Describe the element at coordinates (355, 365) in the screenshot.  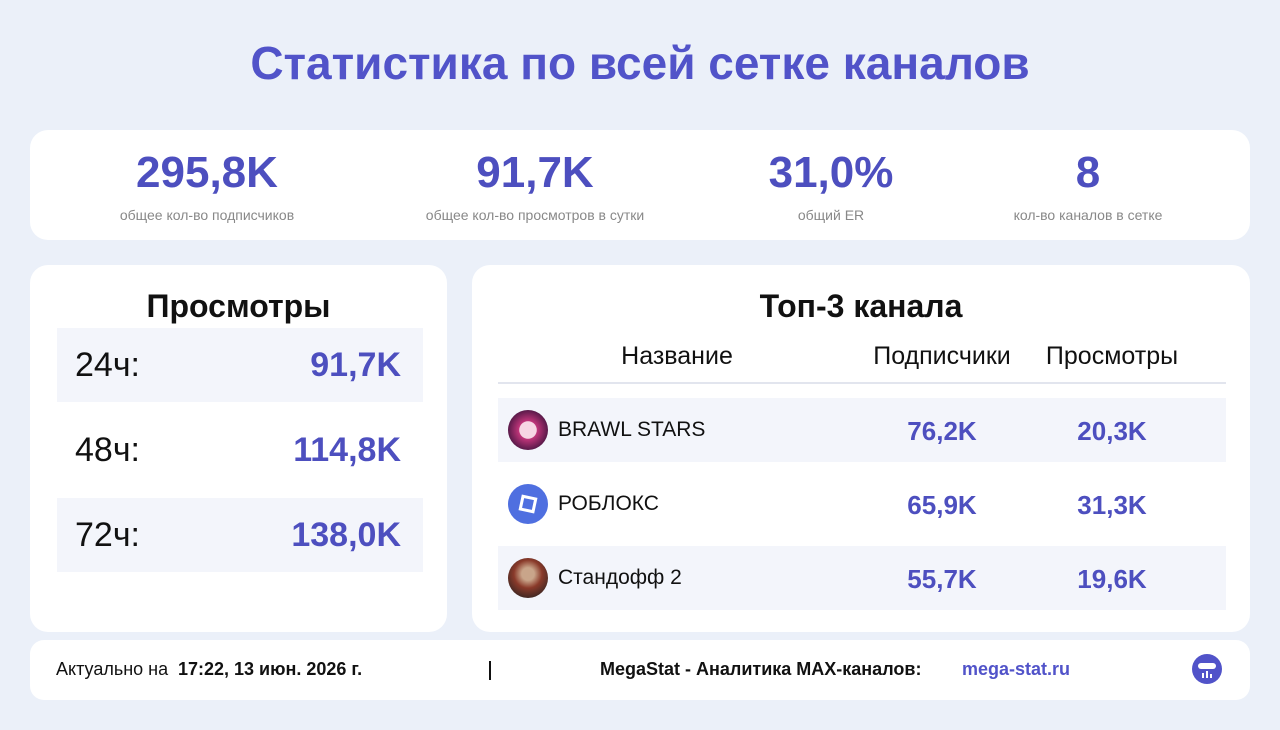
I see `views-value: 91,7K` at that location.